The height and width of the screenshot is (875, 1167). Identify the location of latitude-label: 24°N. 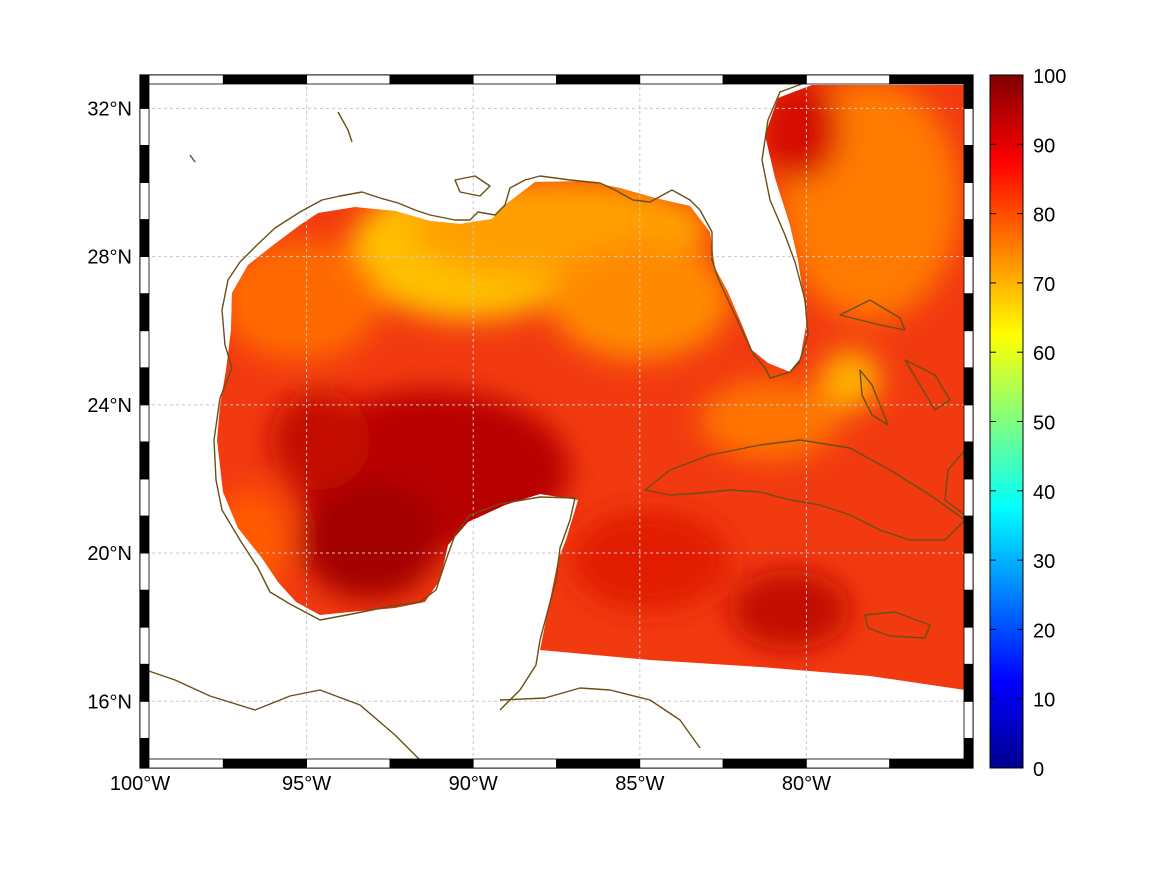
(109, 406).